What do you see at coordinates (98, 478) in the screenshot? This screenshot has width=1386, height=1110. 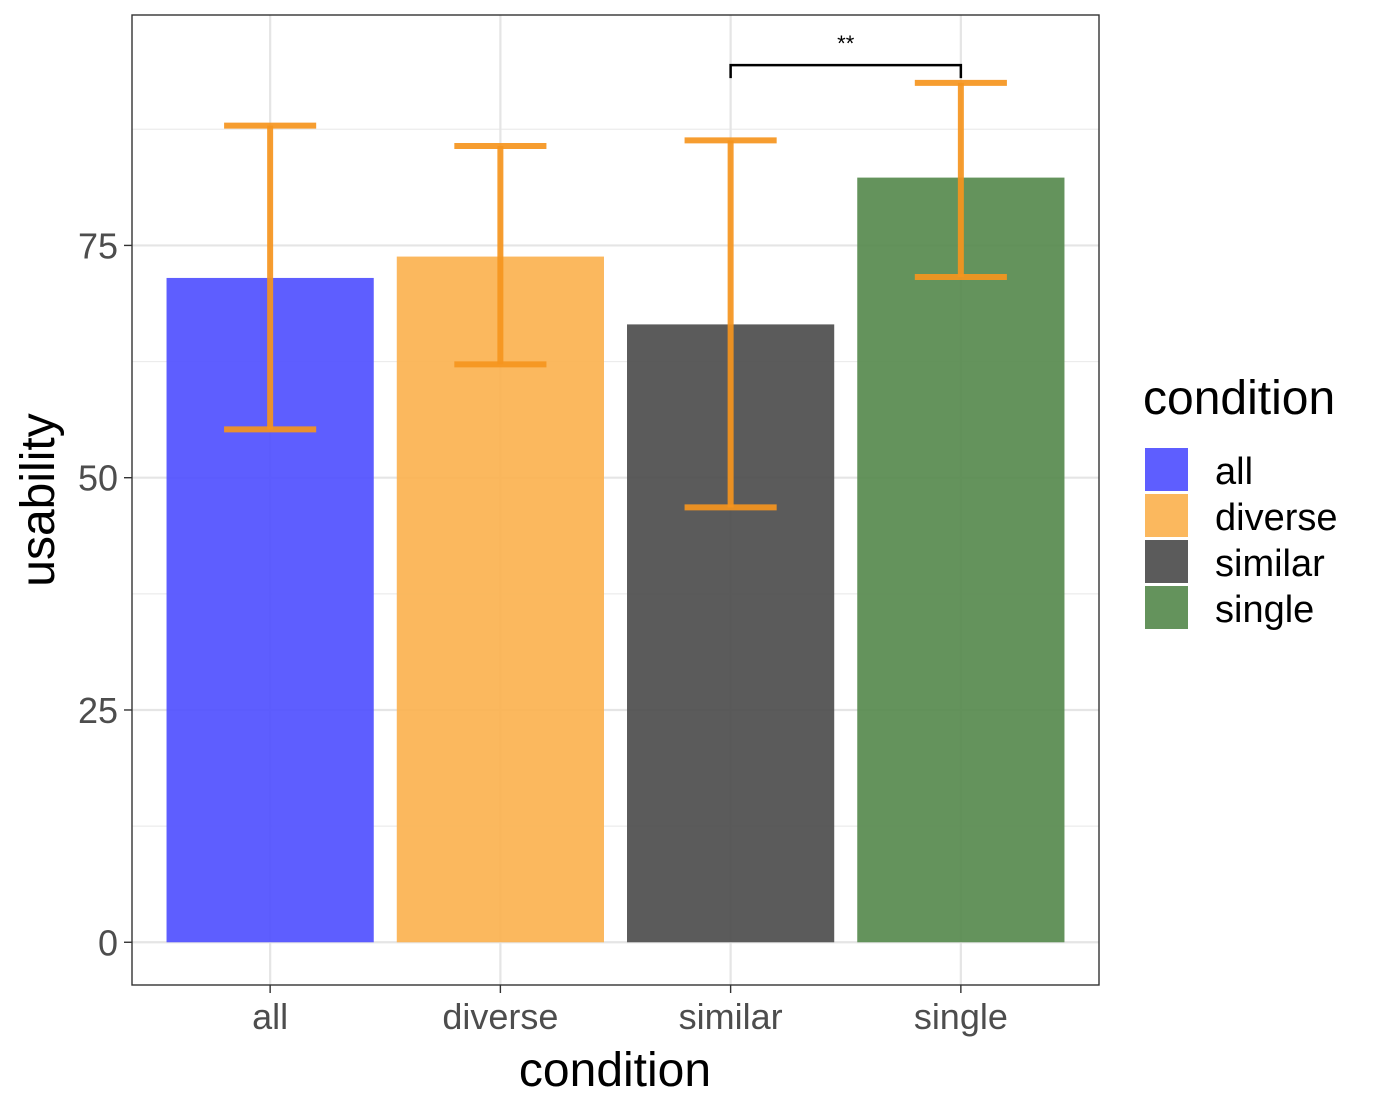 I see `y-tick-label: 50` at bounding box center [98, 478].